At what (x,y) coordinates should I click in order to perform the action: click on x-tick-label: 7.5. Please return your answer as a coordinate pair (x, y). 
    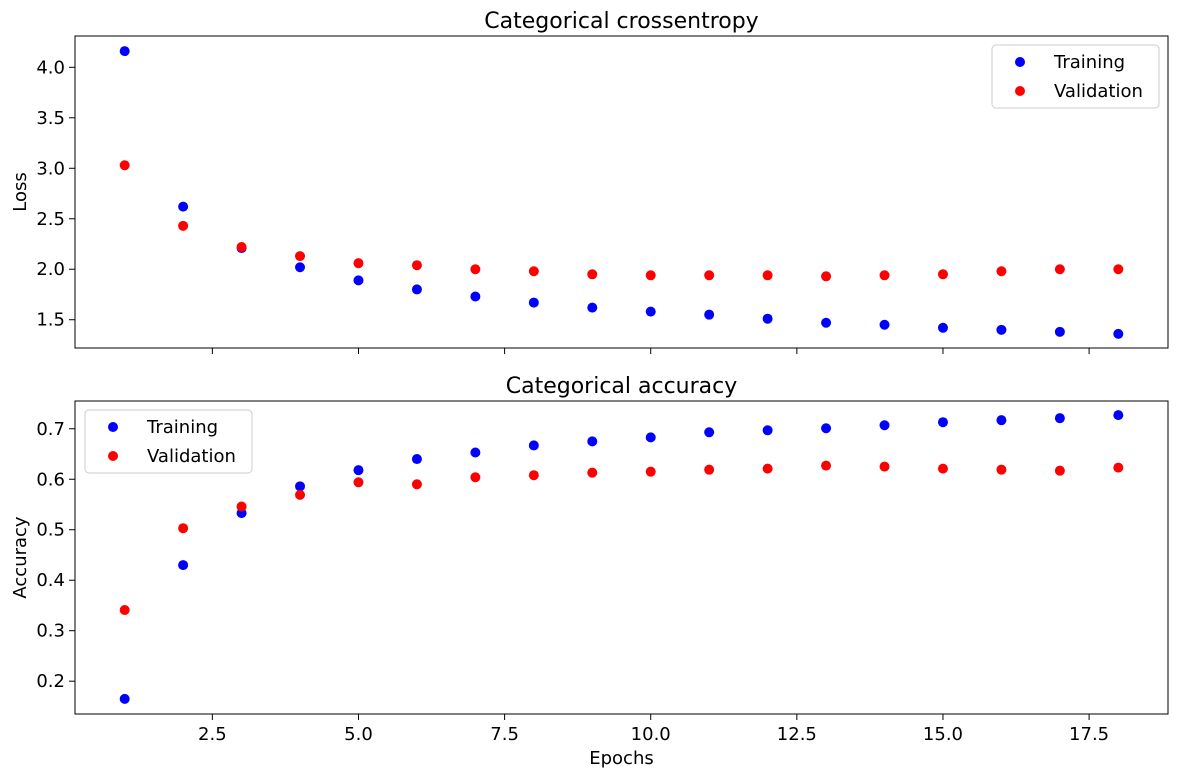
    Looking at the image, I should click on (504, 734).